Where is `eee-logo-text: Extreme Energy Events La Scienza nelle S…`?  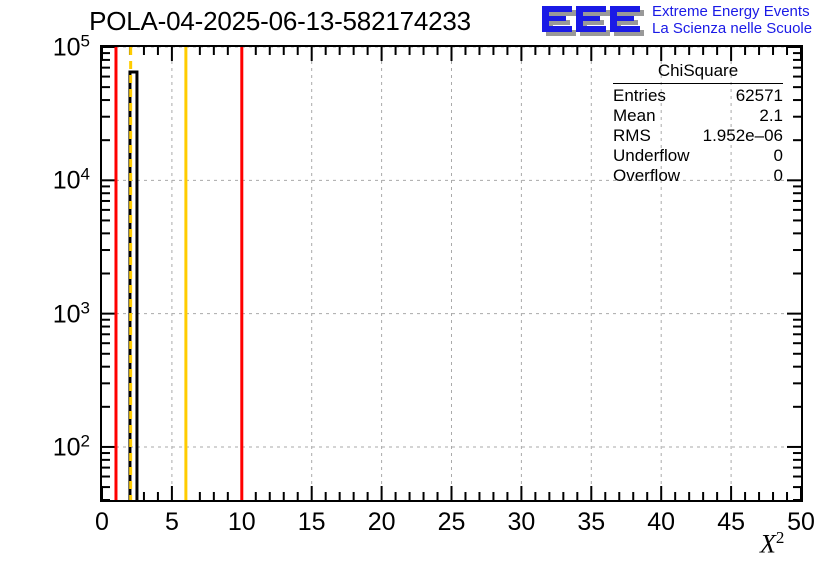
eee-logo-text: Extreme Energy Events La Scienza nelle S… is located at coordinates (732, 20).